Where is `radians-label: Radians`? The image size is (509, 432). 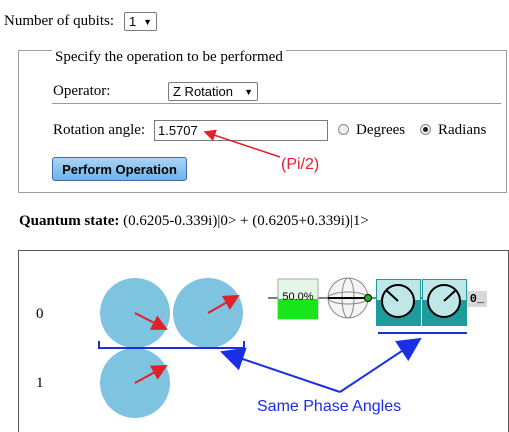
radians-label: Radians is located at coordinates (462, 130).